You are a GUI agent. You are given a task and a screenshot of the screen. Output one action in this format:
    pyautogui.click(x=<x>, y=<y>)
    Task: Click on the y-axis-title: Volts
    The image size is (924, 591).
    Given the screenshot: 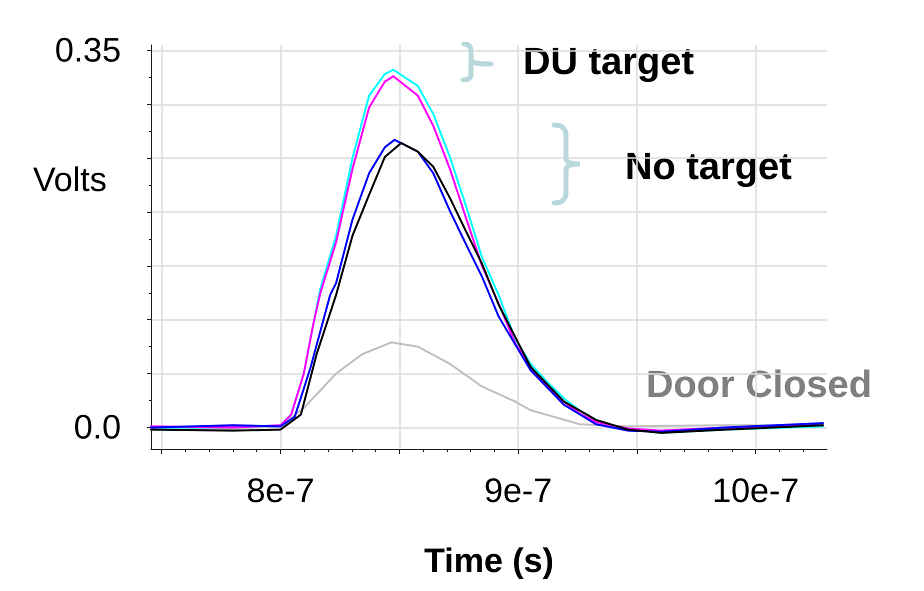 What is the action you would take?
    pyautogui.click(x=70, y=180)
    